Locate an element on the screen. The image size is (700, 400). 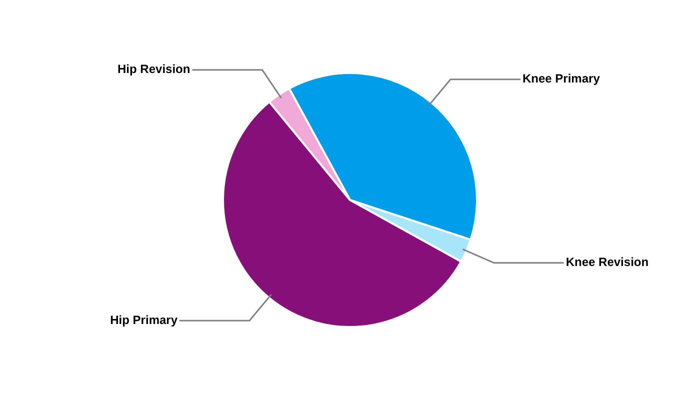
slice-label: Hip Primary is located at coordinates (144, 319).